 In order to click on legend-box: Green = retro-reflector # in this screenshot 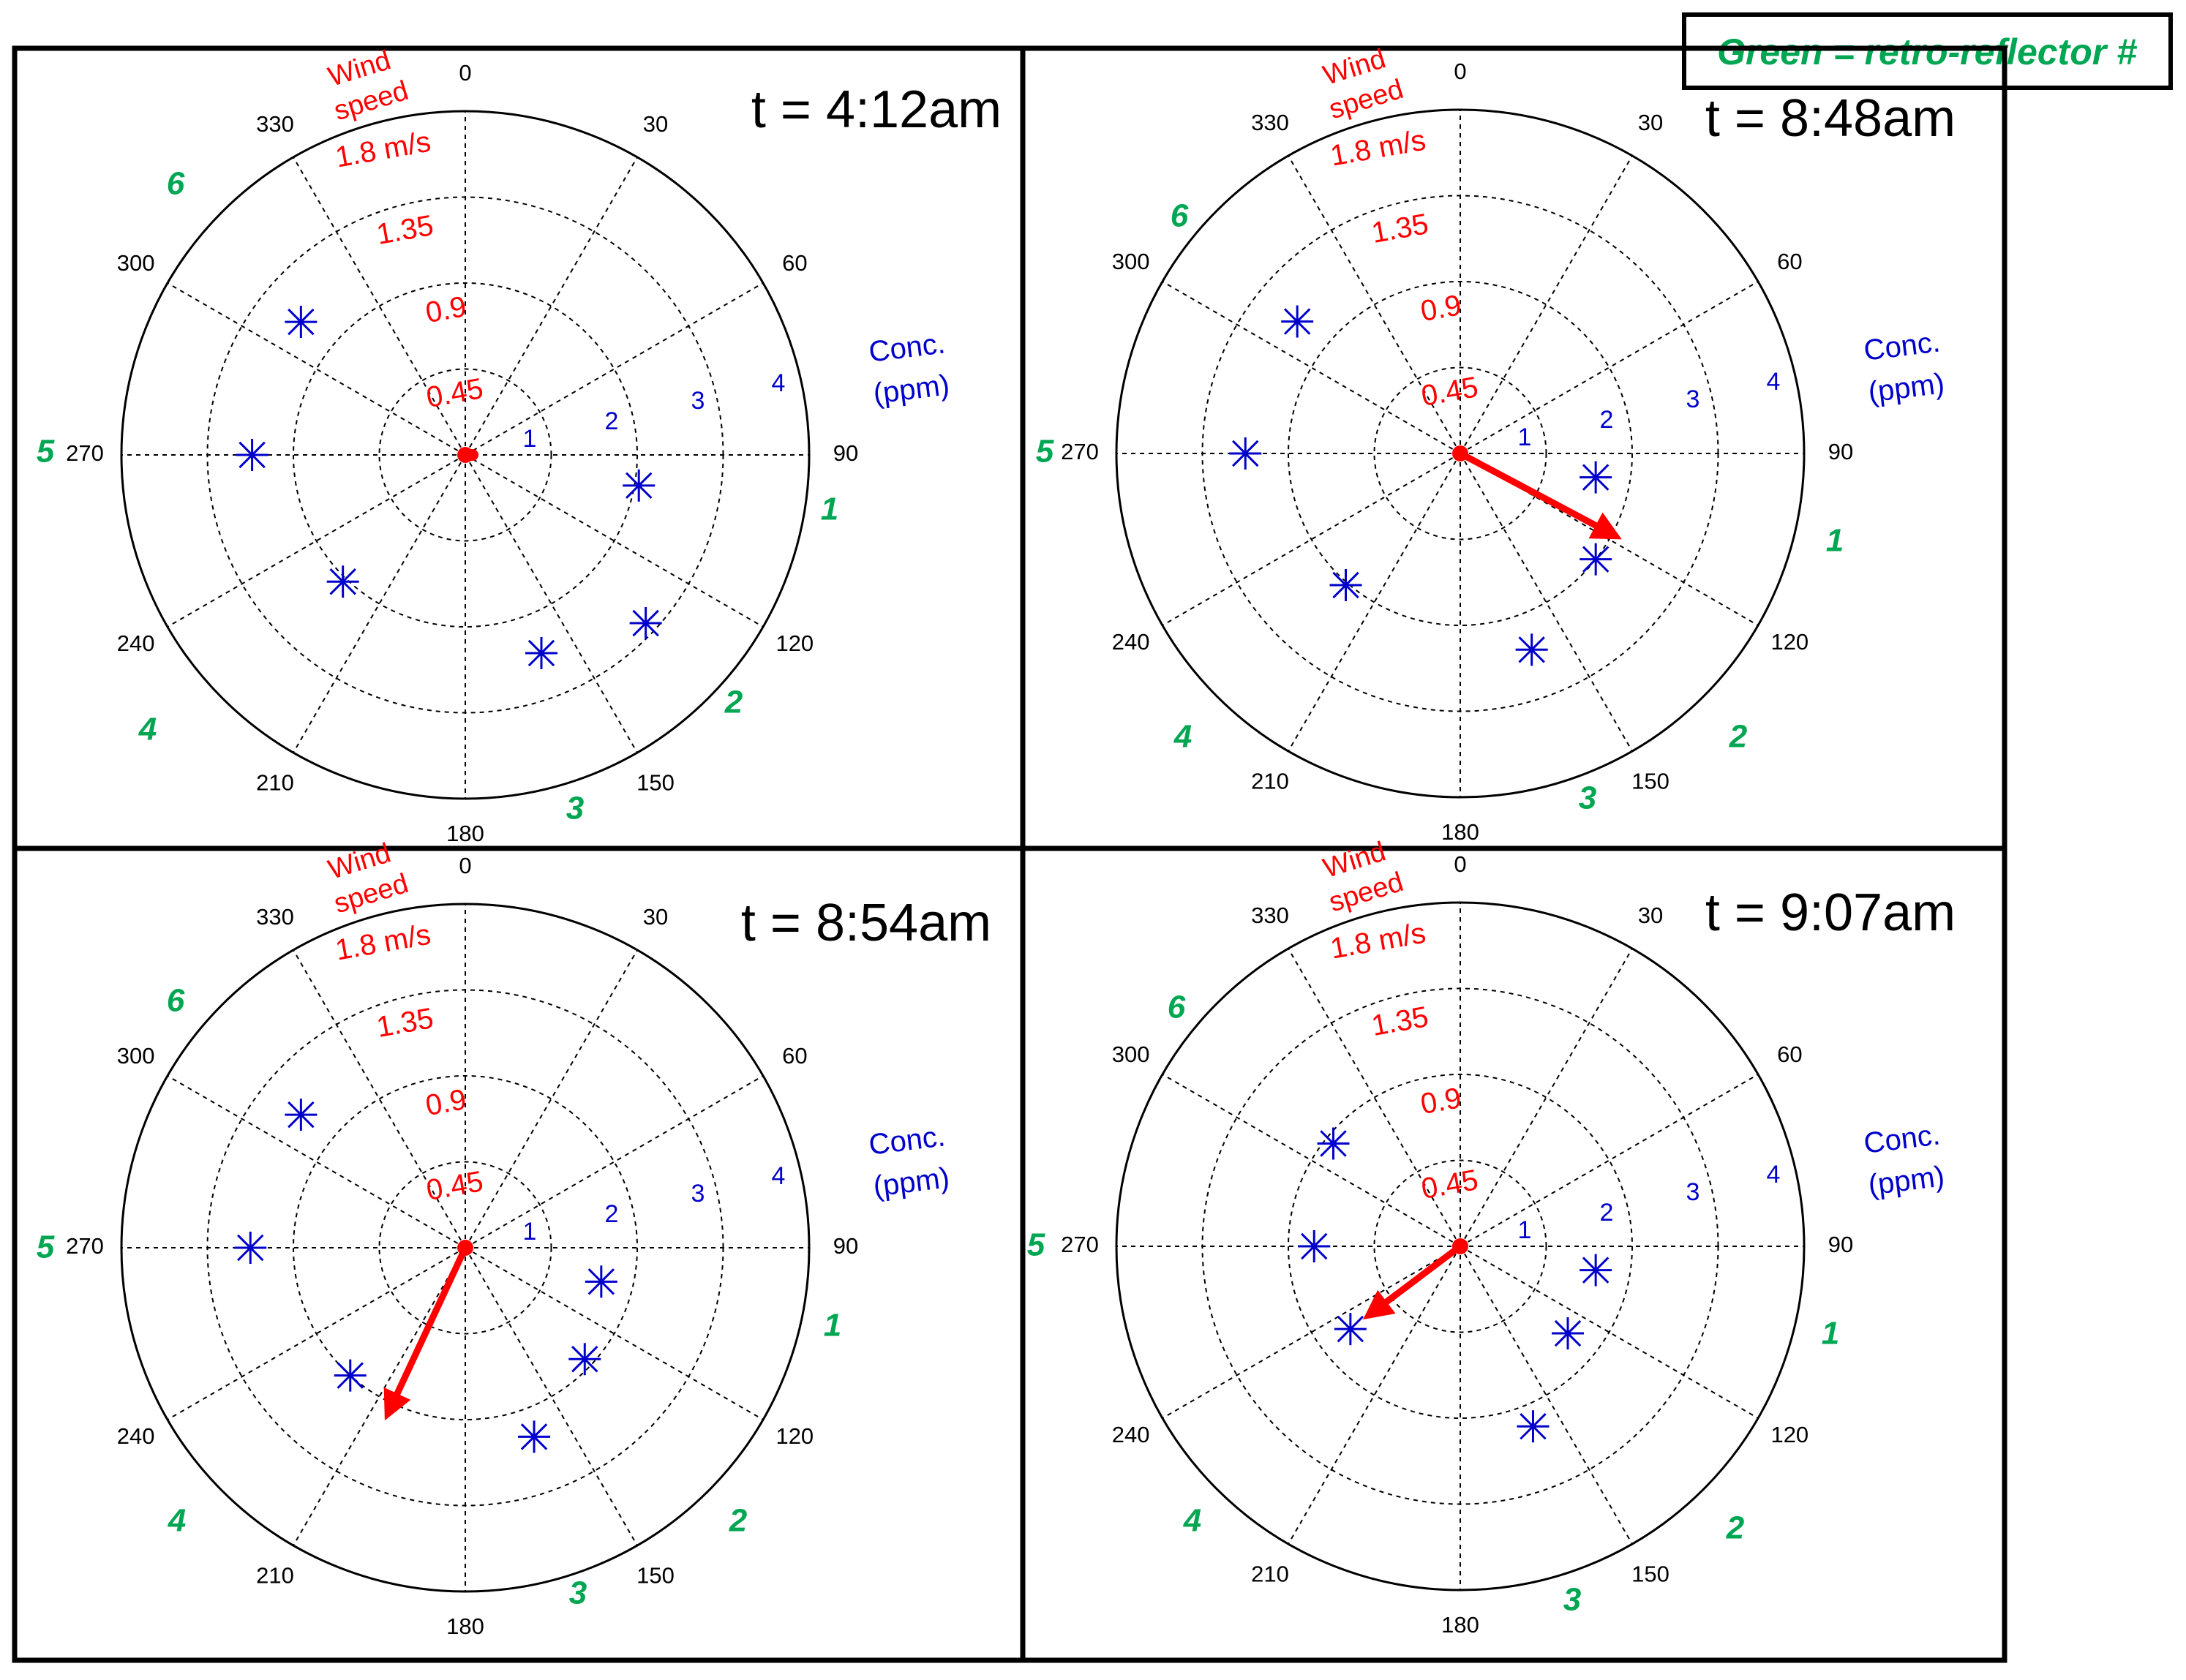, I will do `click(1927, 51)`.